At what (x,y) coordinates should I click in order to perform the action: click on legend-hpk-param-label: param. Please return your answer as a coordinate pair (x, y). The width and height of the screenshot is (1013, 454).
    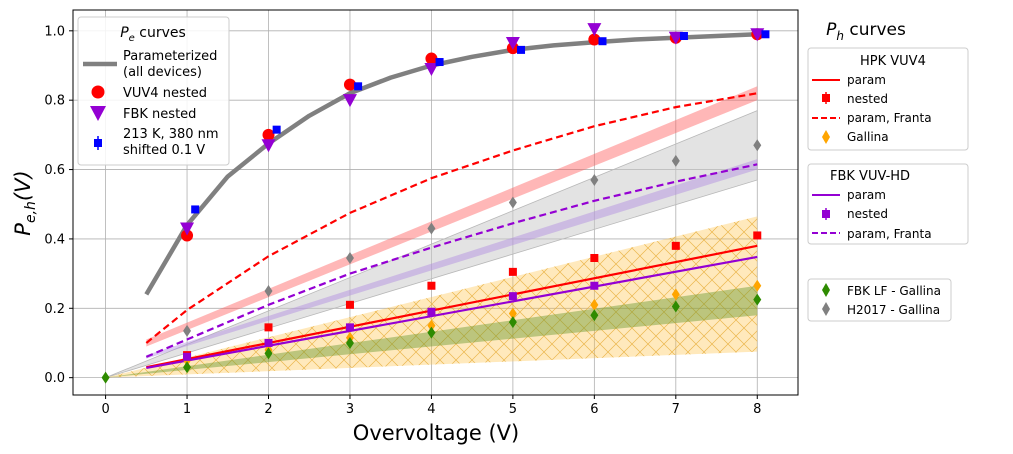
    Looking at the image, I should click on (866, 80).